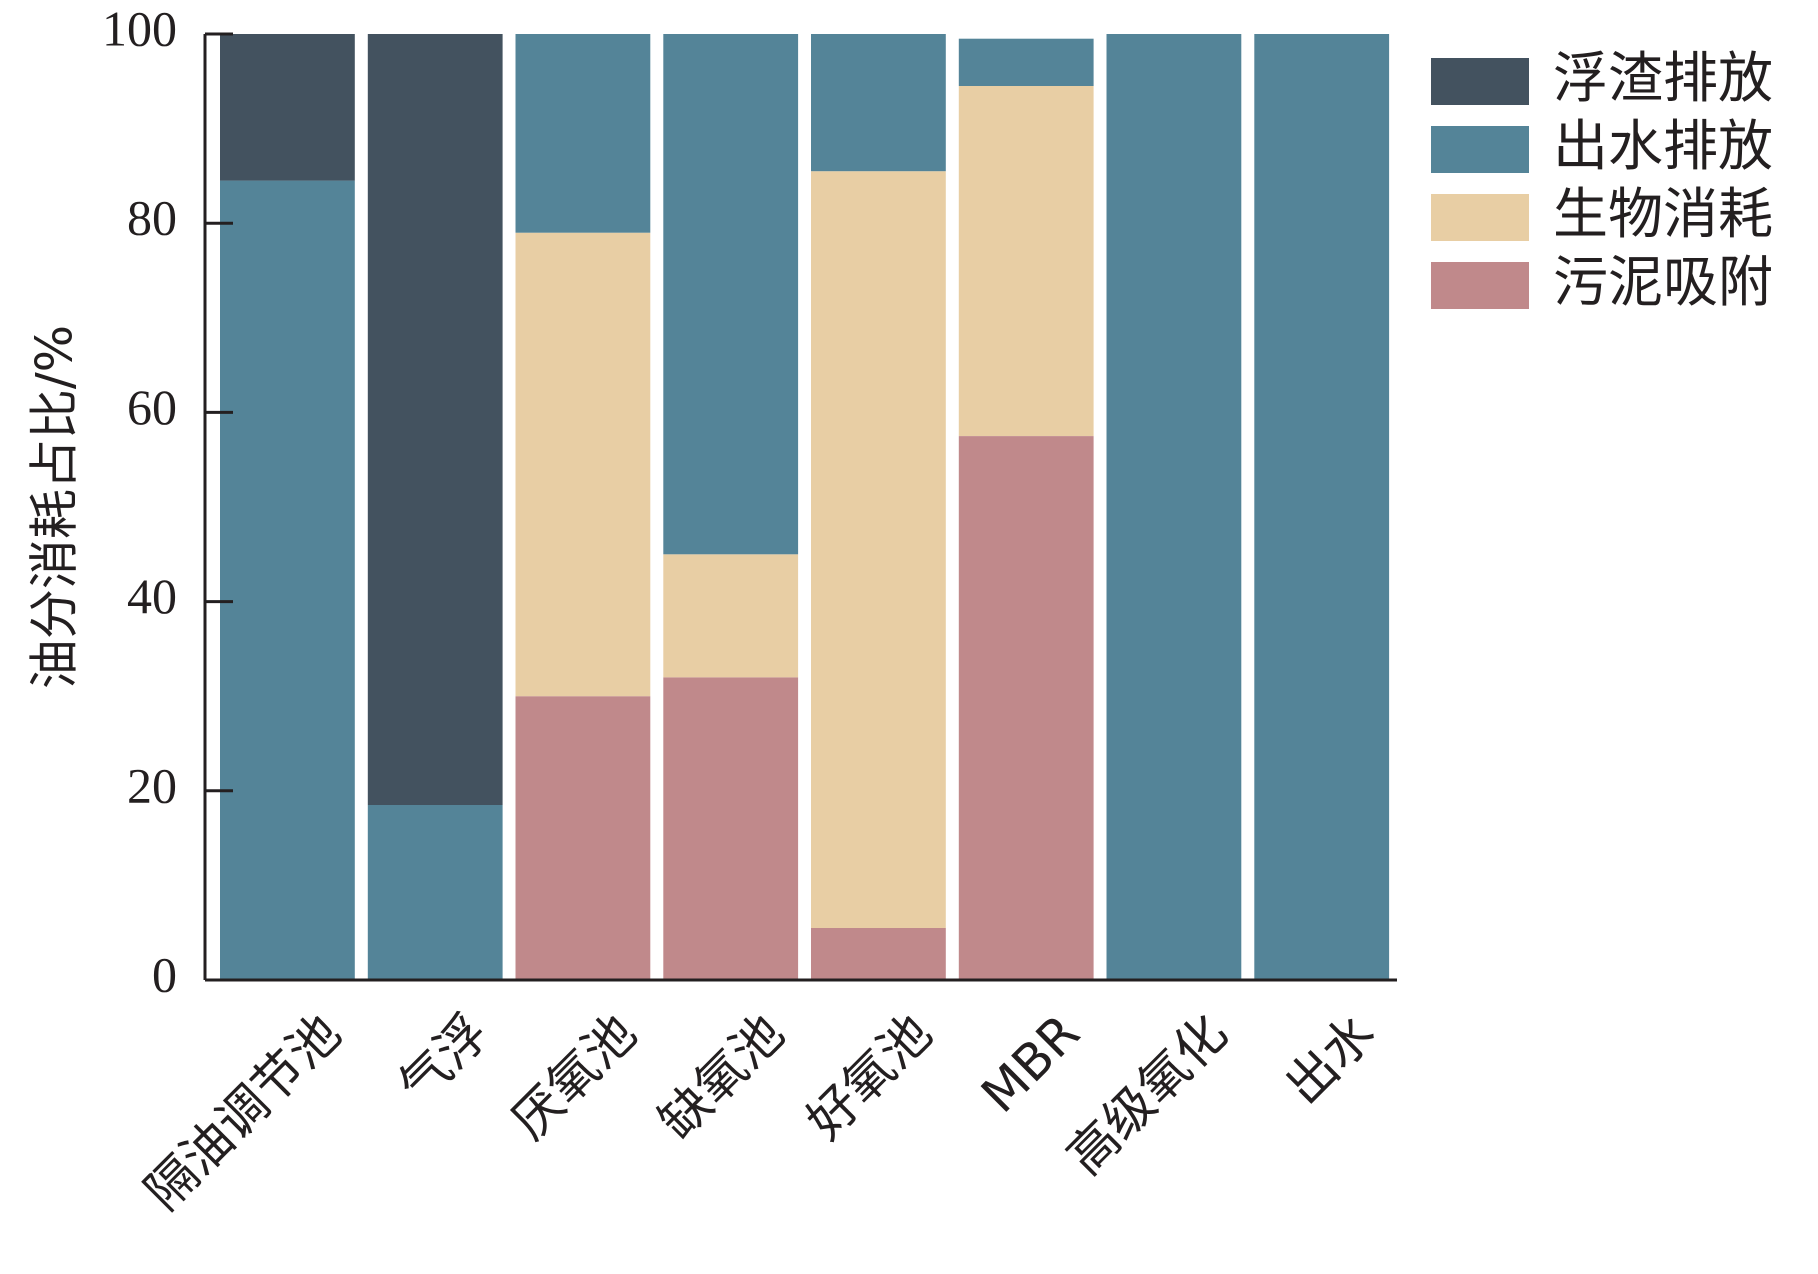 This screenshot has width=1818, height=1274. Describe the element at coordinates (152, 785) in the screenshot. I see `y-tick-label-20: 20` at that location.